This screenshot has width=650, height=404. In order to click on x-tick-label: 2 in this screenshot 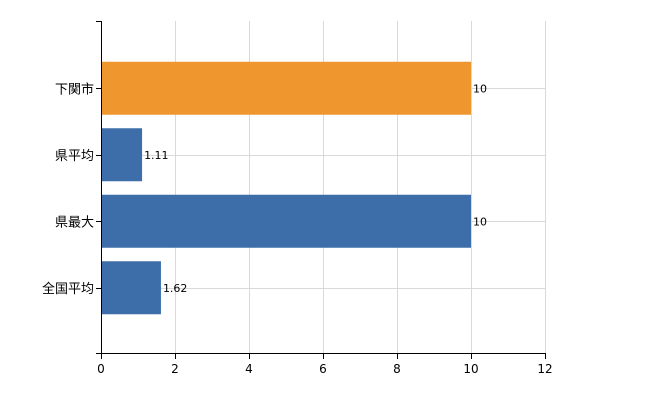, I will do `click(175, 369)`.